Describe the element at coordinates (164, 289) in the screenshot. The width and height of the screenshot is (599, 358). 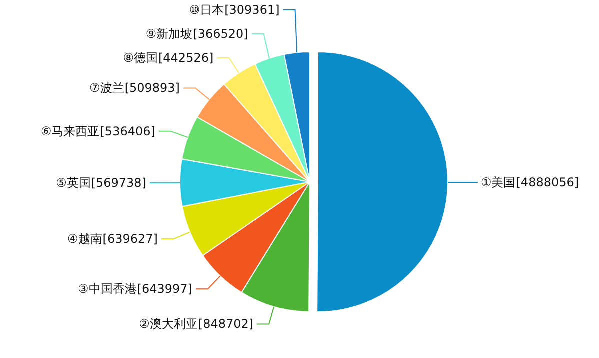
I see `data-label: [643997]` at that location.